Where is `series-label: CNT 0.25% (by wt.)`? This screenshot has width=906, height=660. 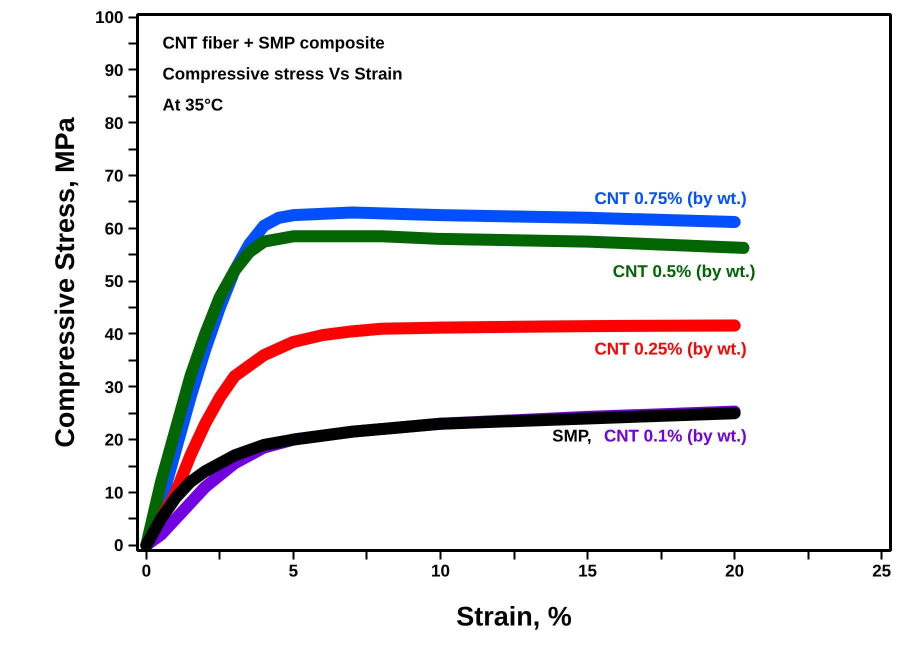 series-label: CNT 0.25% (by wt.) is located at coordinates (670, 349).